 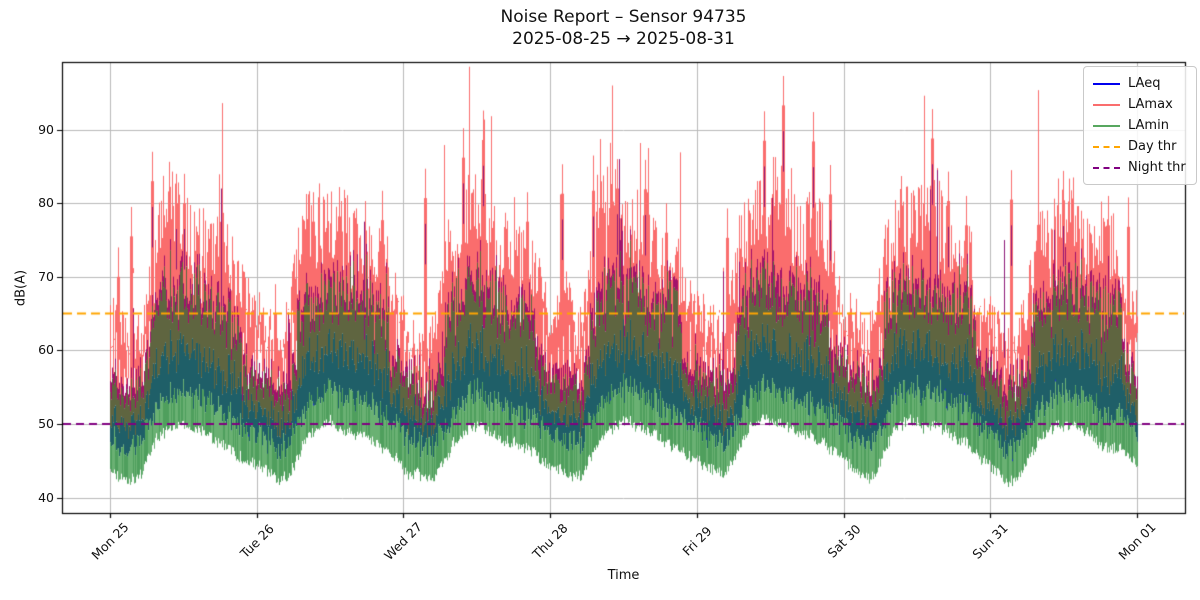 I want to click on legend-swatch-lamin, so click(x=1106, y=125).